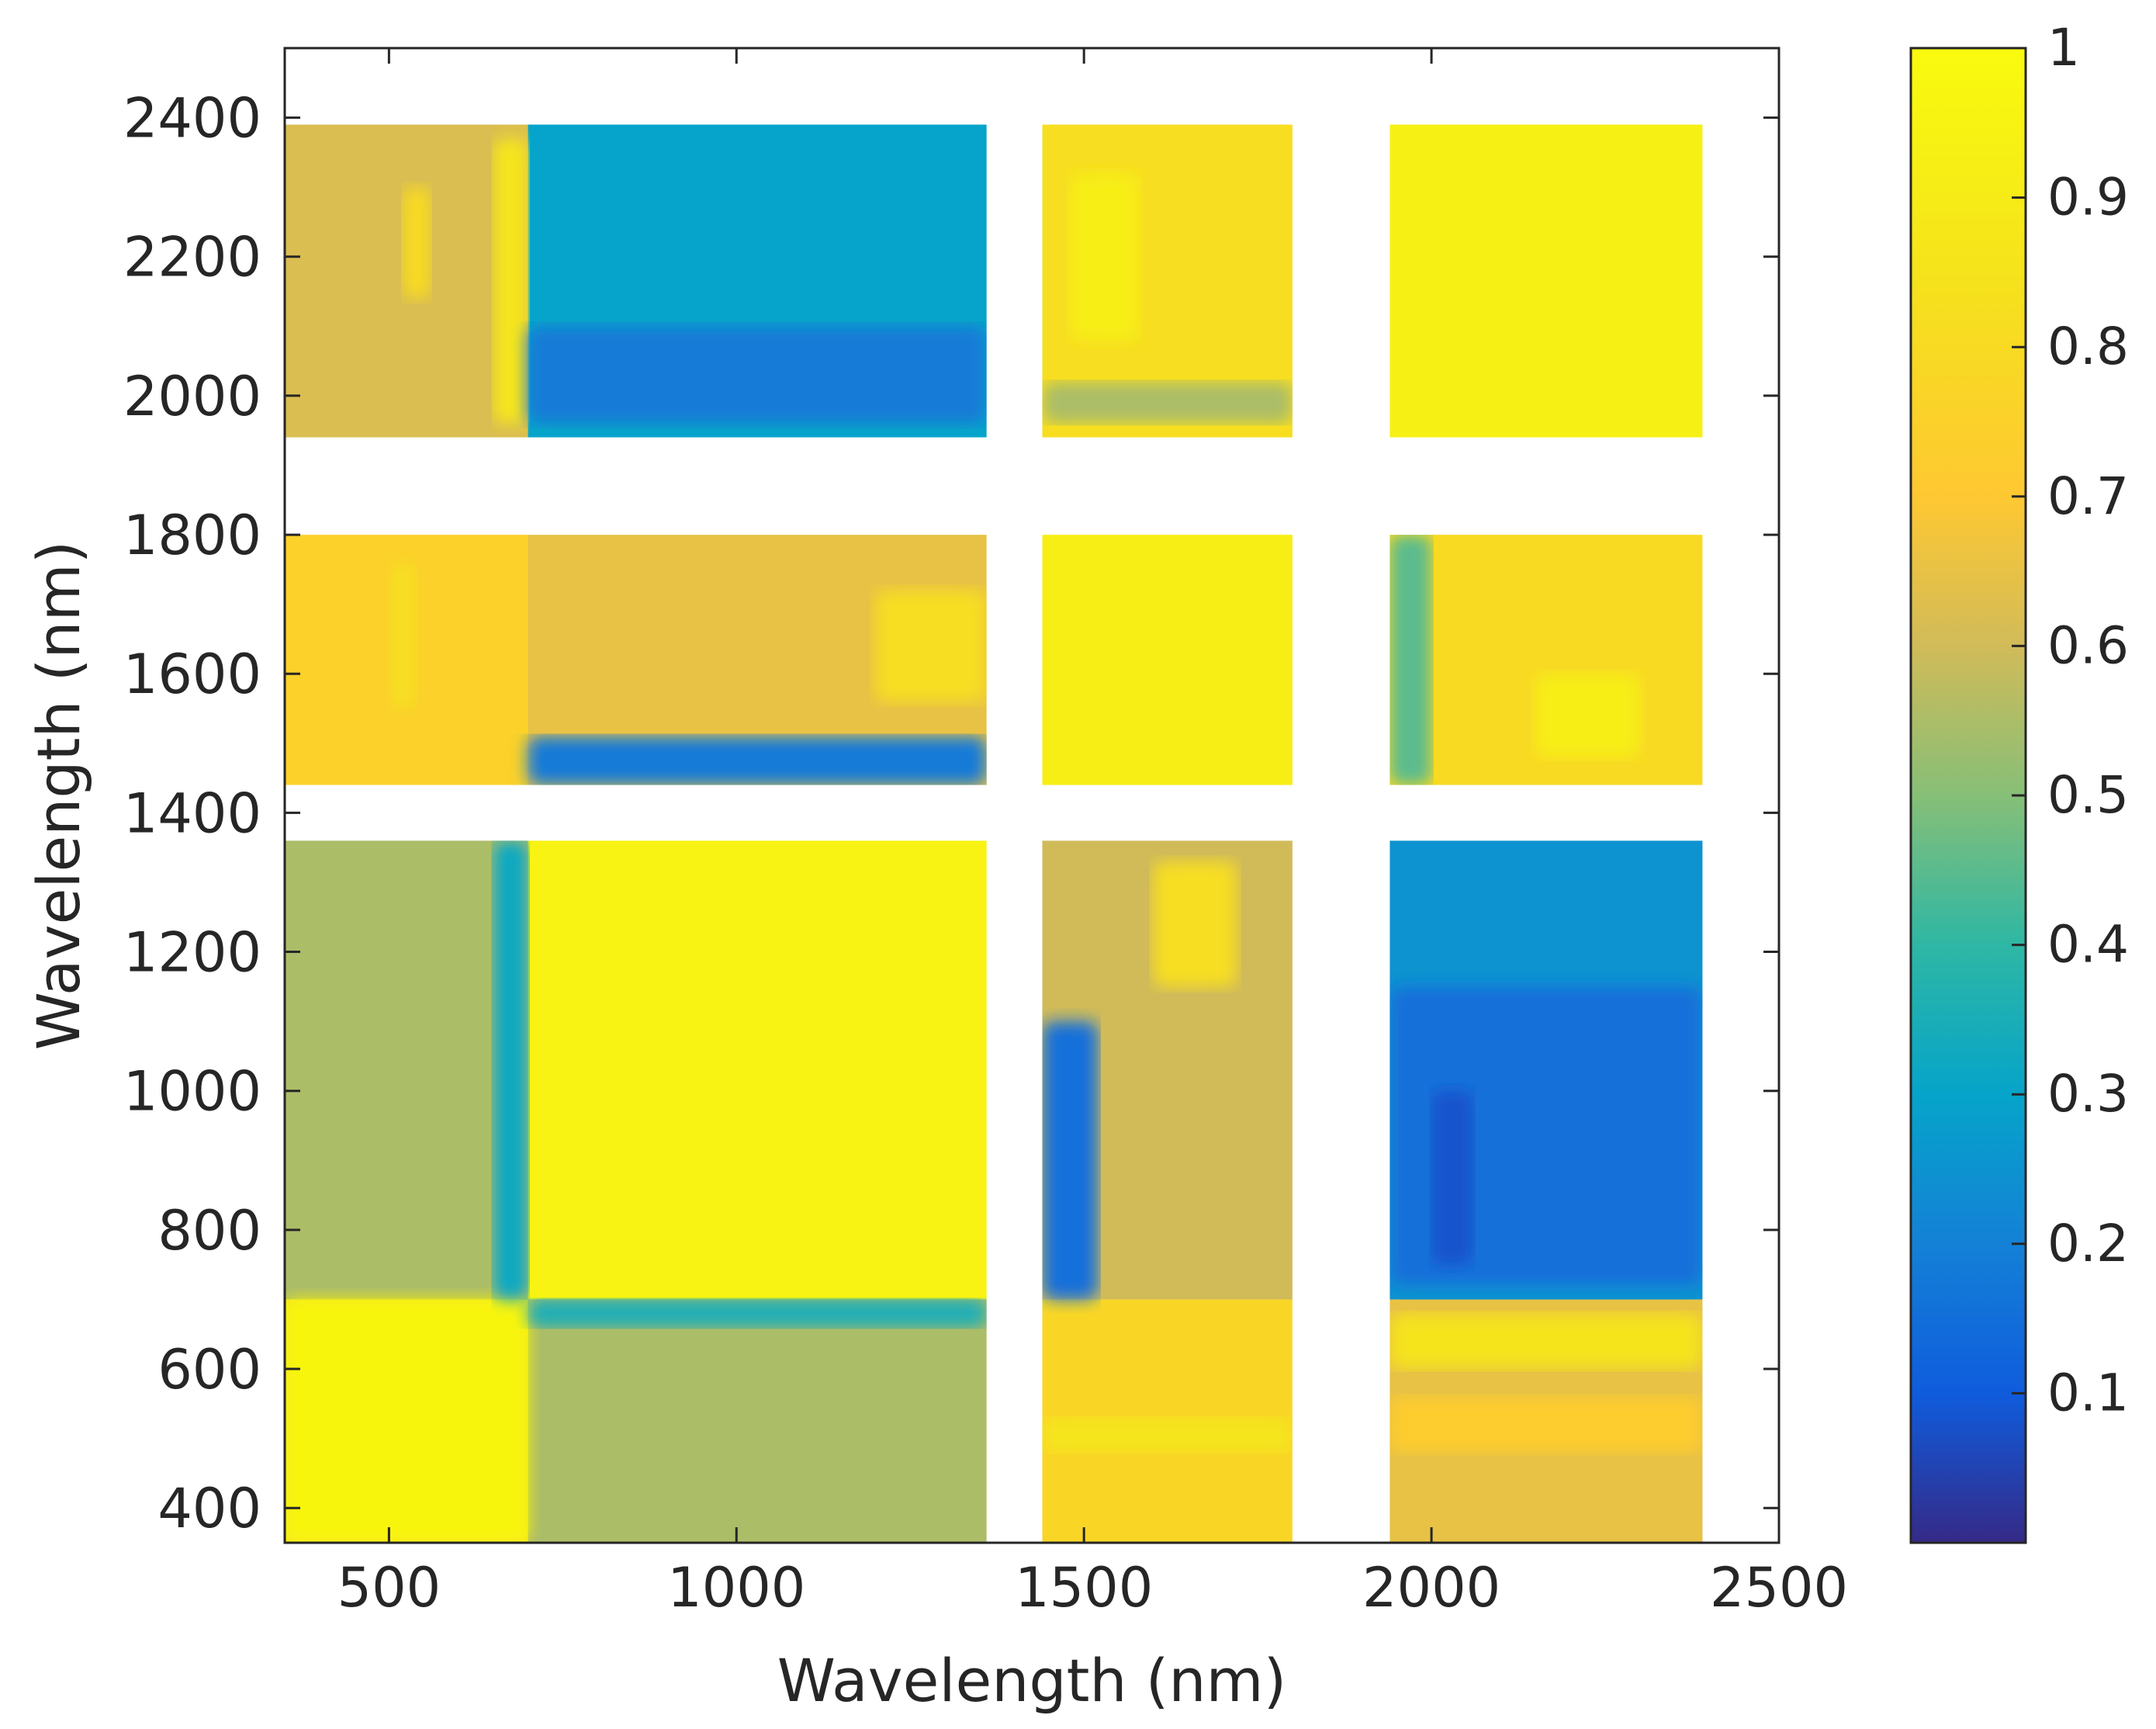 The height and width of the screenshot is (1729, 2156). I want to click on y-tick-label: 2400, so click(192, 119).